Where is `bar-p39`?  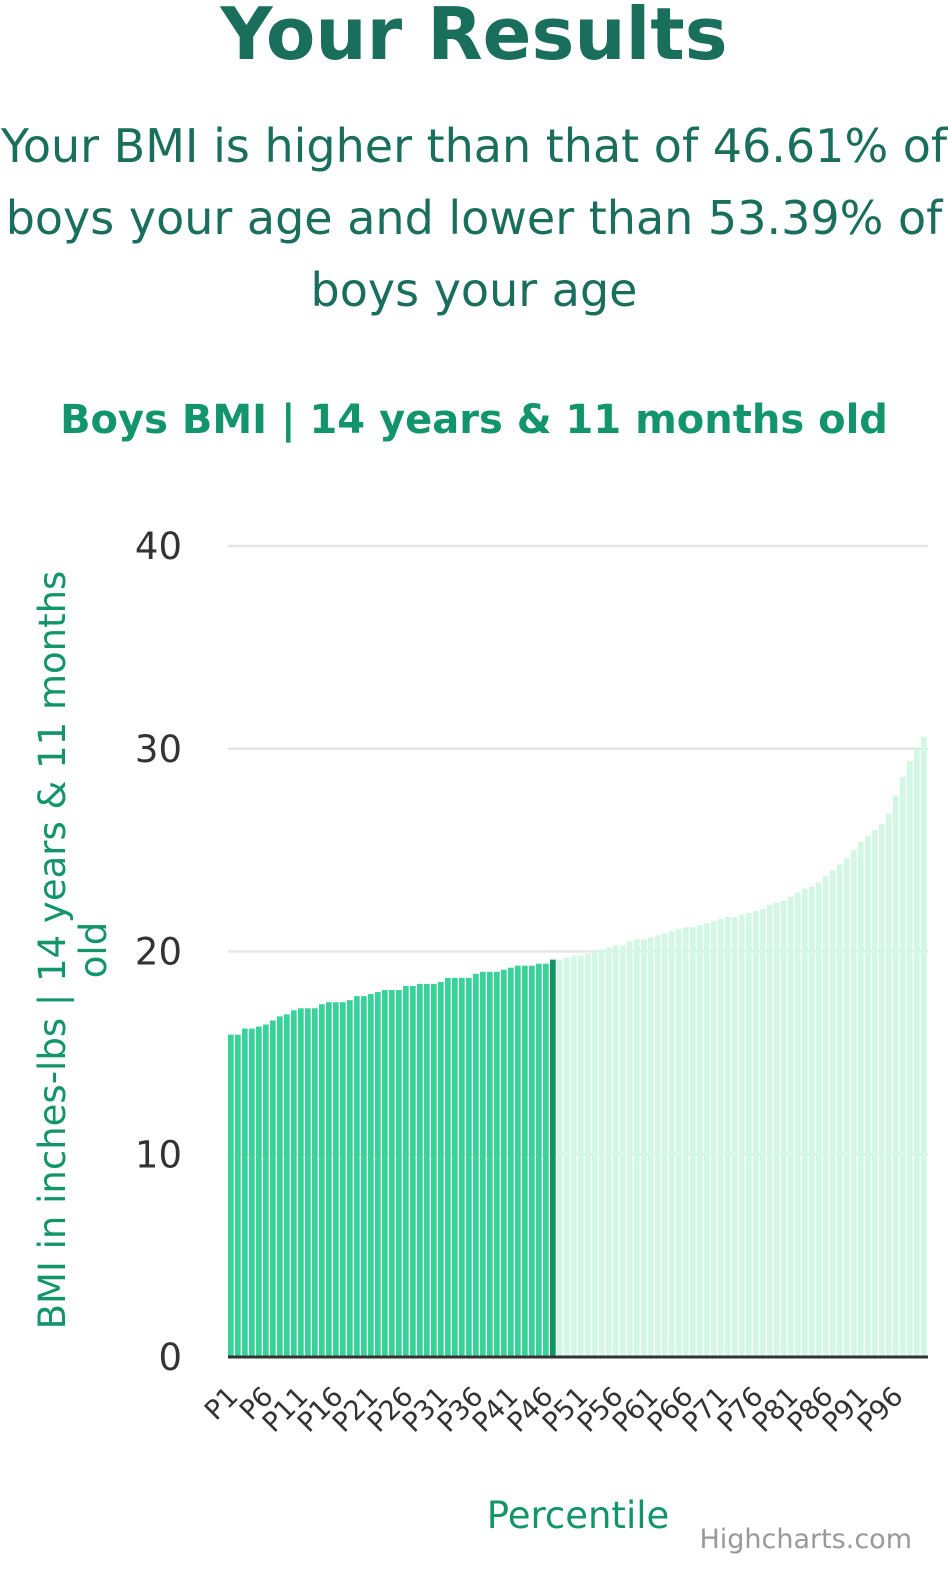
bar-p39 is located at coordinates (497, 1164).